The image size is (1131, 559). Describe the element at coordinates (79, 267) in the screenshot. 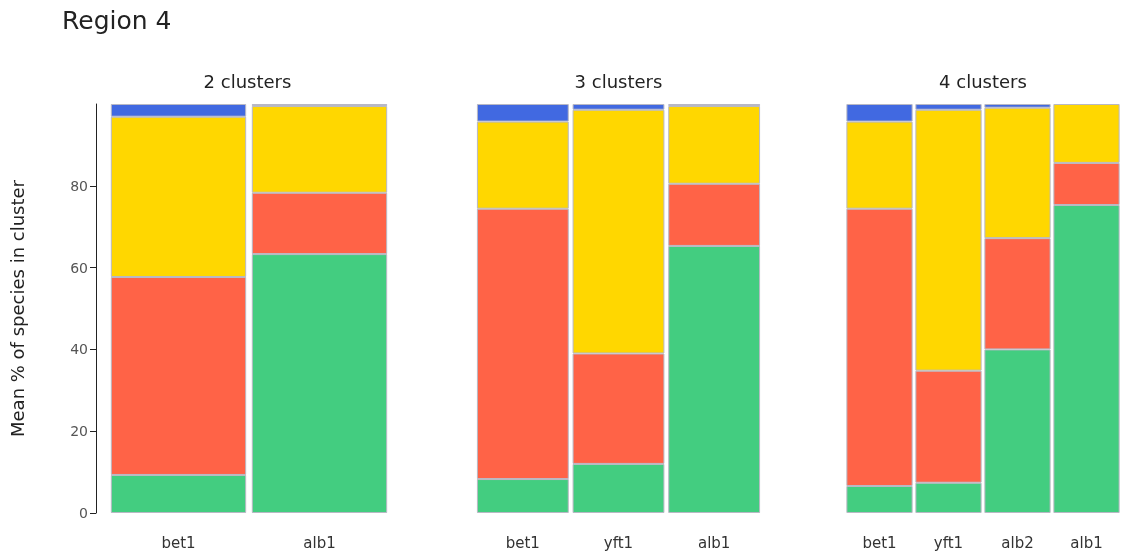

I see `y-tick-label: 60` at that location.